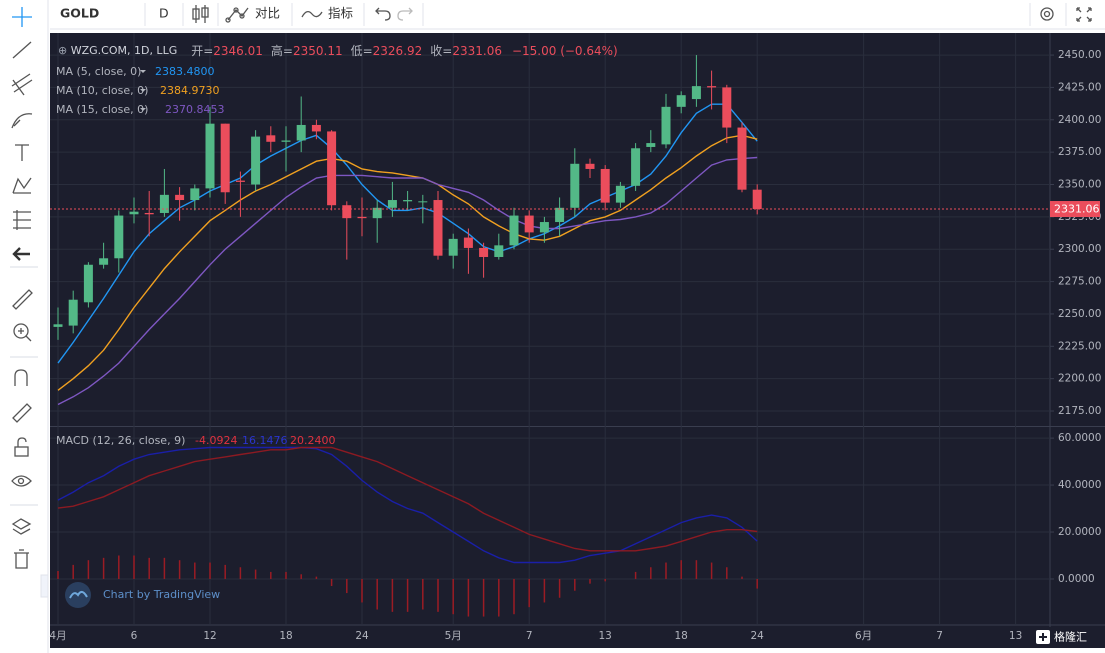 This screenshot has height=653, width=1105. Describe the element at coordinates (340, 13) in the screenshot. I see `indicators-button: 指标` at that location.